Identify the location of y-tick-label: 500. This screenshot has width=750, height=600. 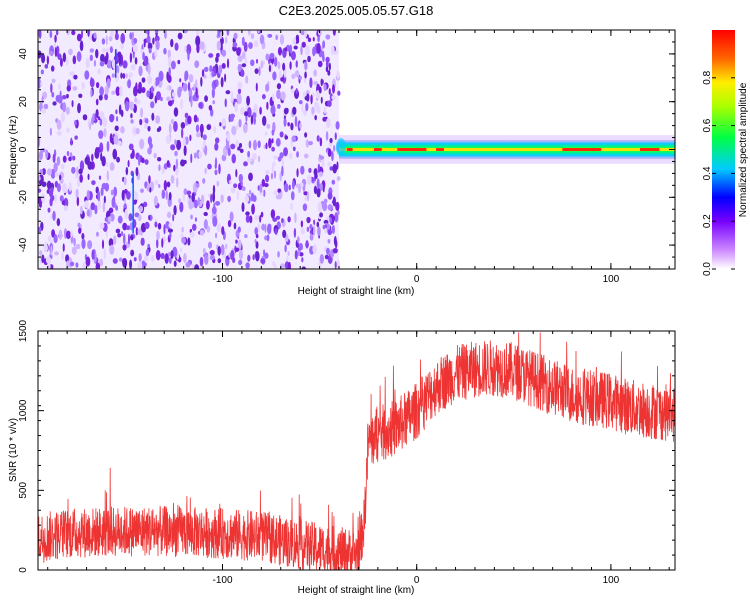
(23, 490).